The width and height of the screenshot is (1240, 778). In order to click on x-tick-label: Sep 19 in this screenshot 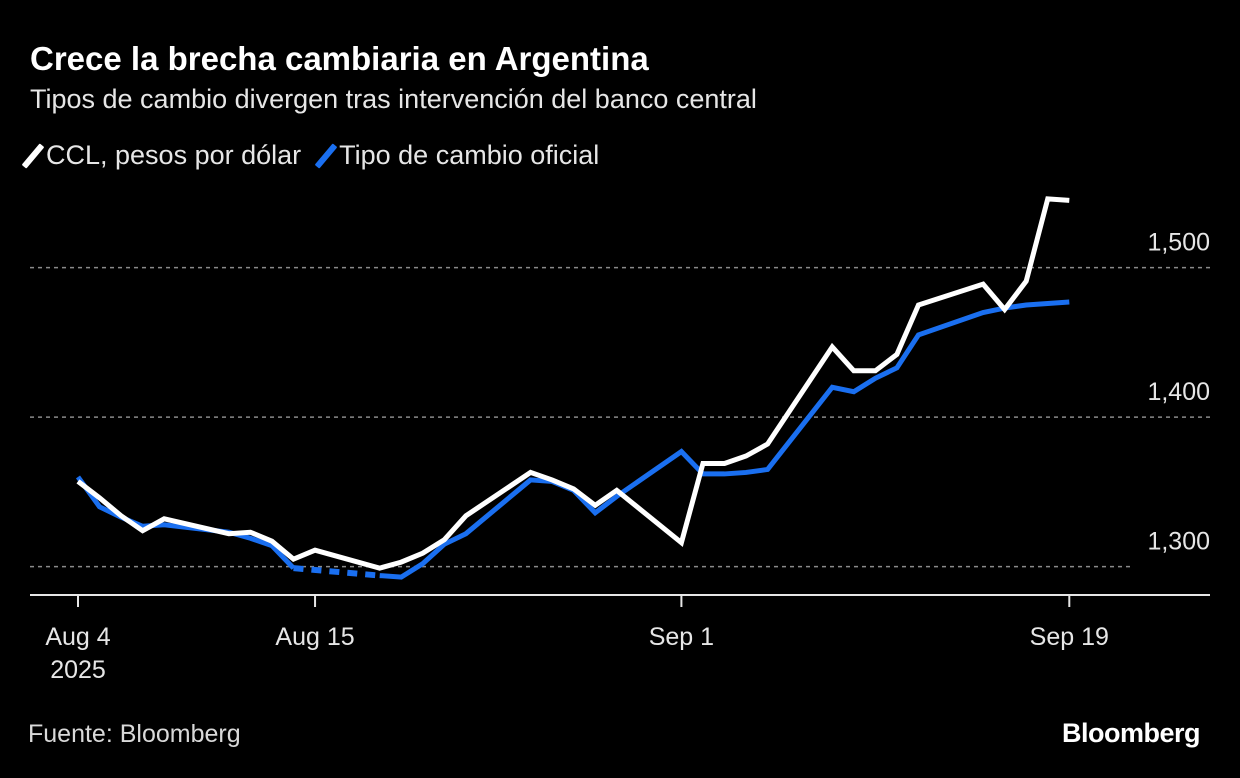, I will do `click(1069, 637)`.